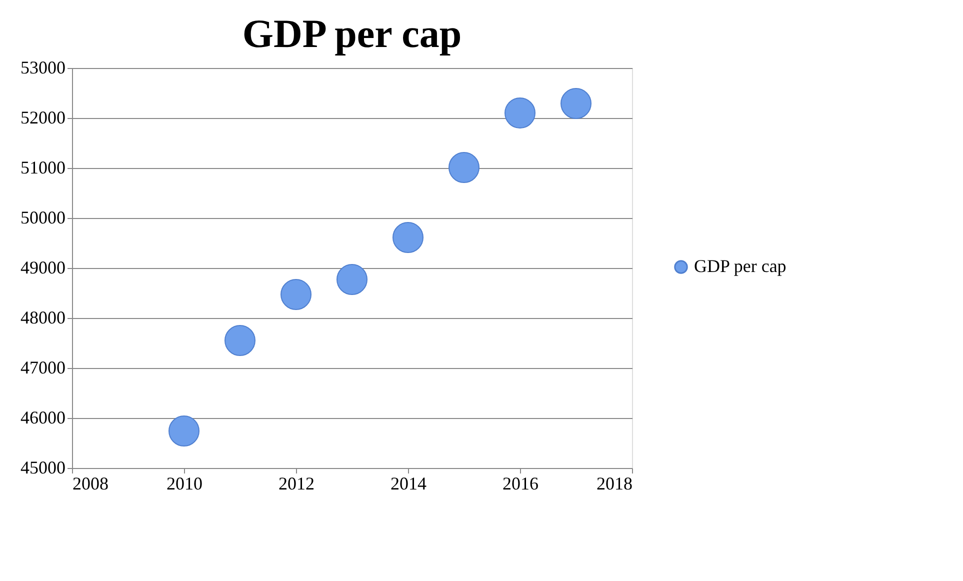 The width and height of the screenshot is (963, 581). Describe the element at coordinates (43, 218) in the screenshot. I see `y-tick-label: 50000` at that location.